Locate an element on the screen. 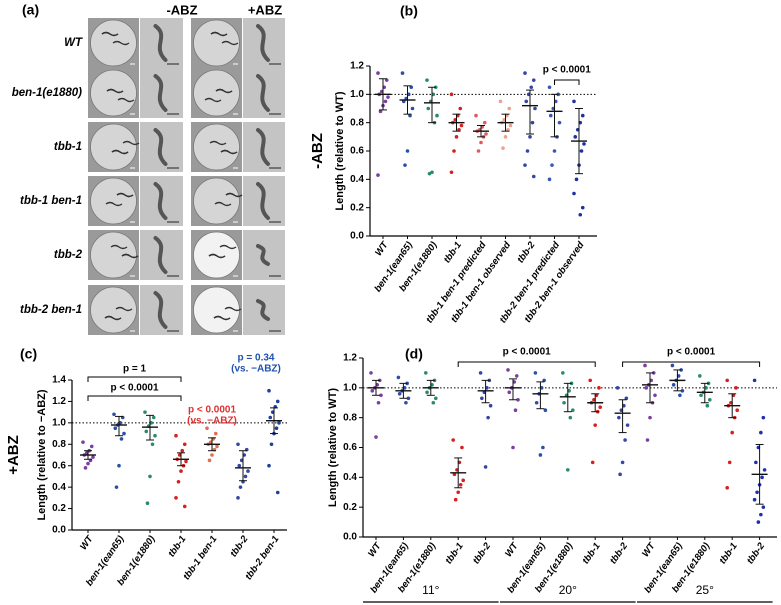 The image size is (781, 605). x-tick-label: tbb-1 is located at coordinates (177, 546).